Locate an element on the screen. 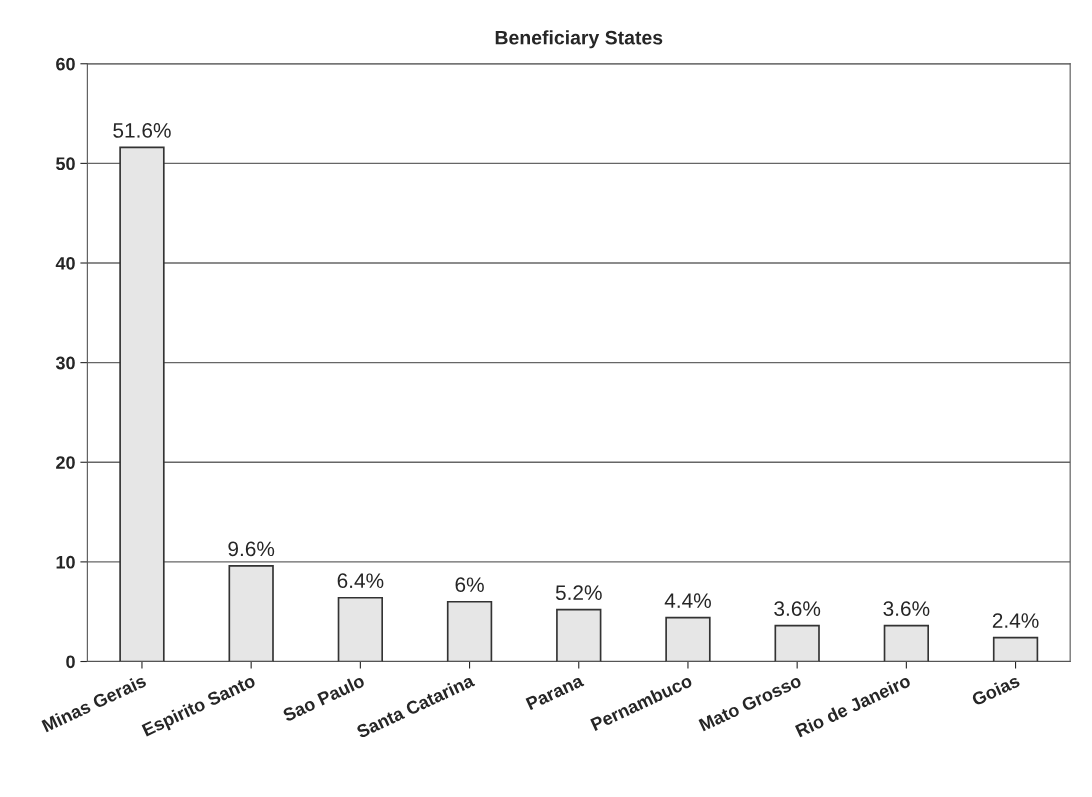 This screenshot has width=1092, height=797. y-tick-label: 0 is located at coordinates (70, 662).